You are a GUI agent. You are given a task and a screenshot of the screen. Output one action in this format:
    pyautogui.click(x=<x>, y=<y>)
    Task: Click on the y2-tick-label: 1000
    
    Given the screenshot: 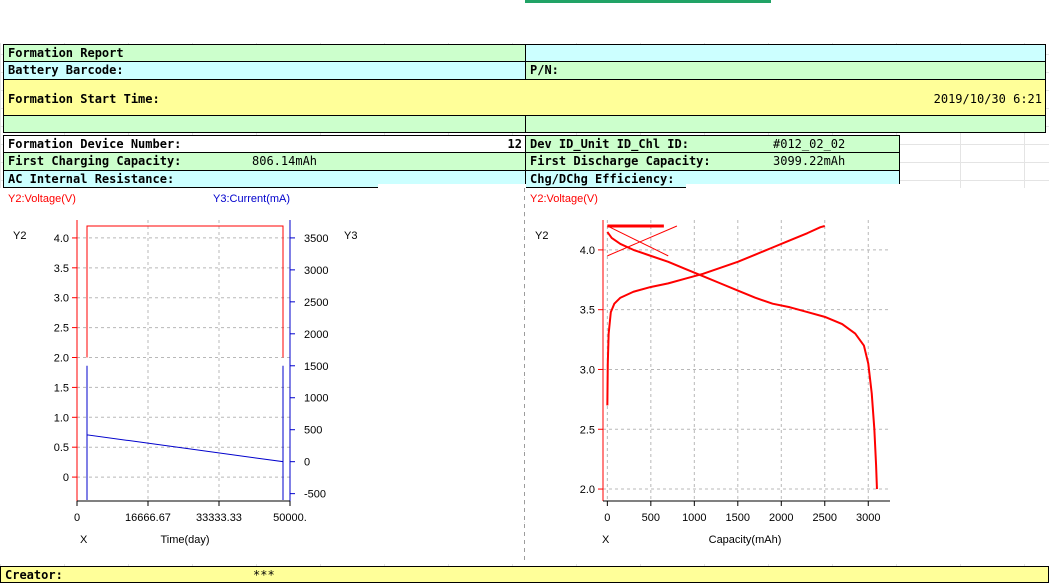 What is the action you would take?
    pyautogui.click(x=316, y=399)
    